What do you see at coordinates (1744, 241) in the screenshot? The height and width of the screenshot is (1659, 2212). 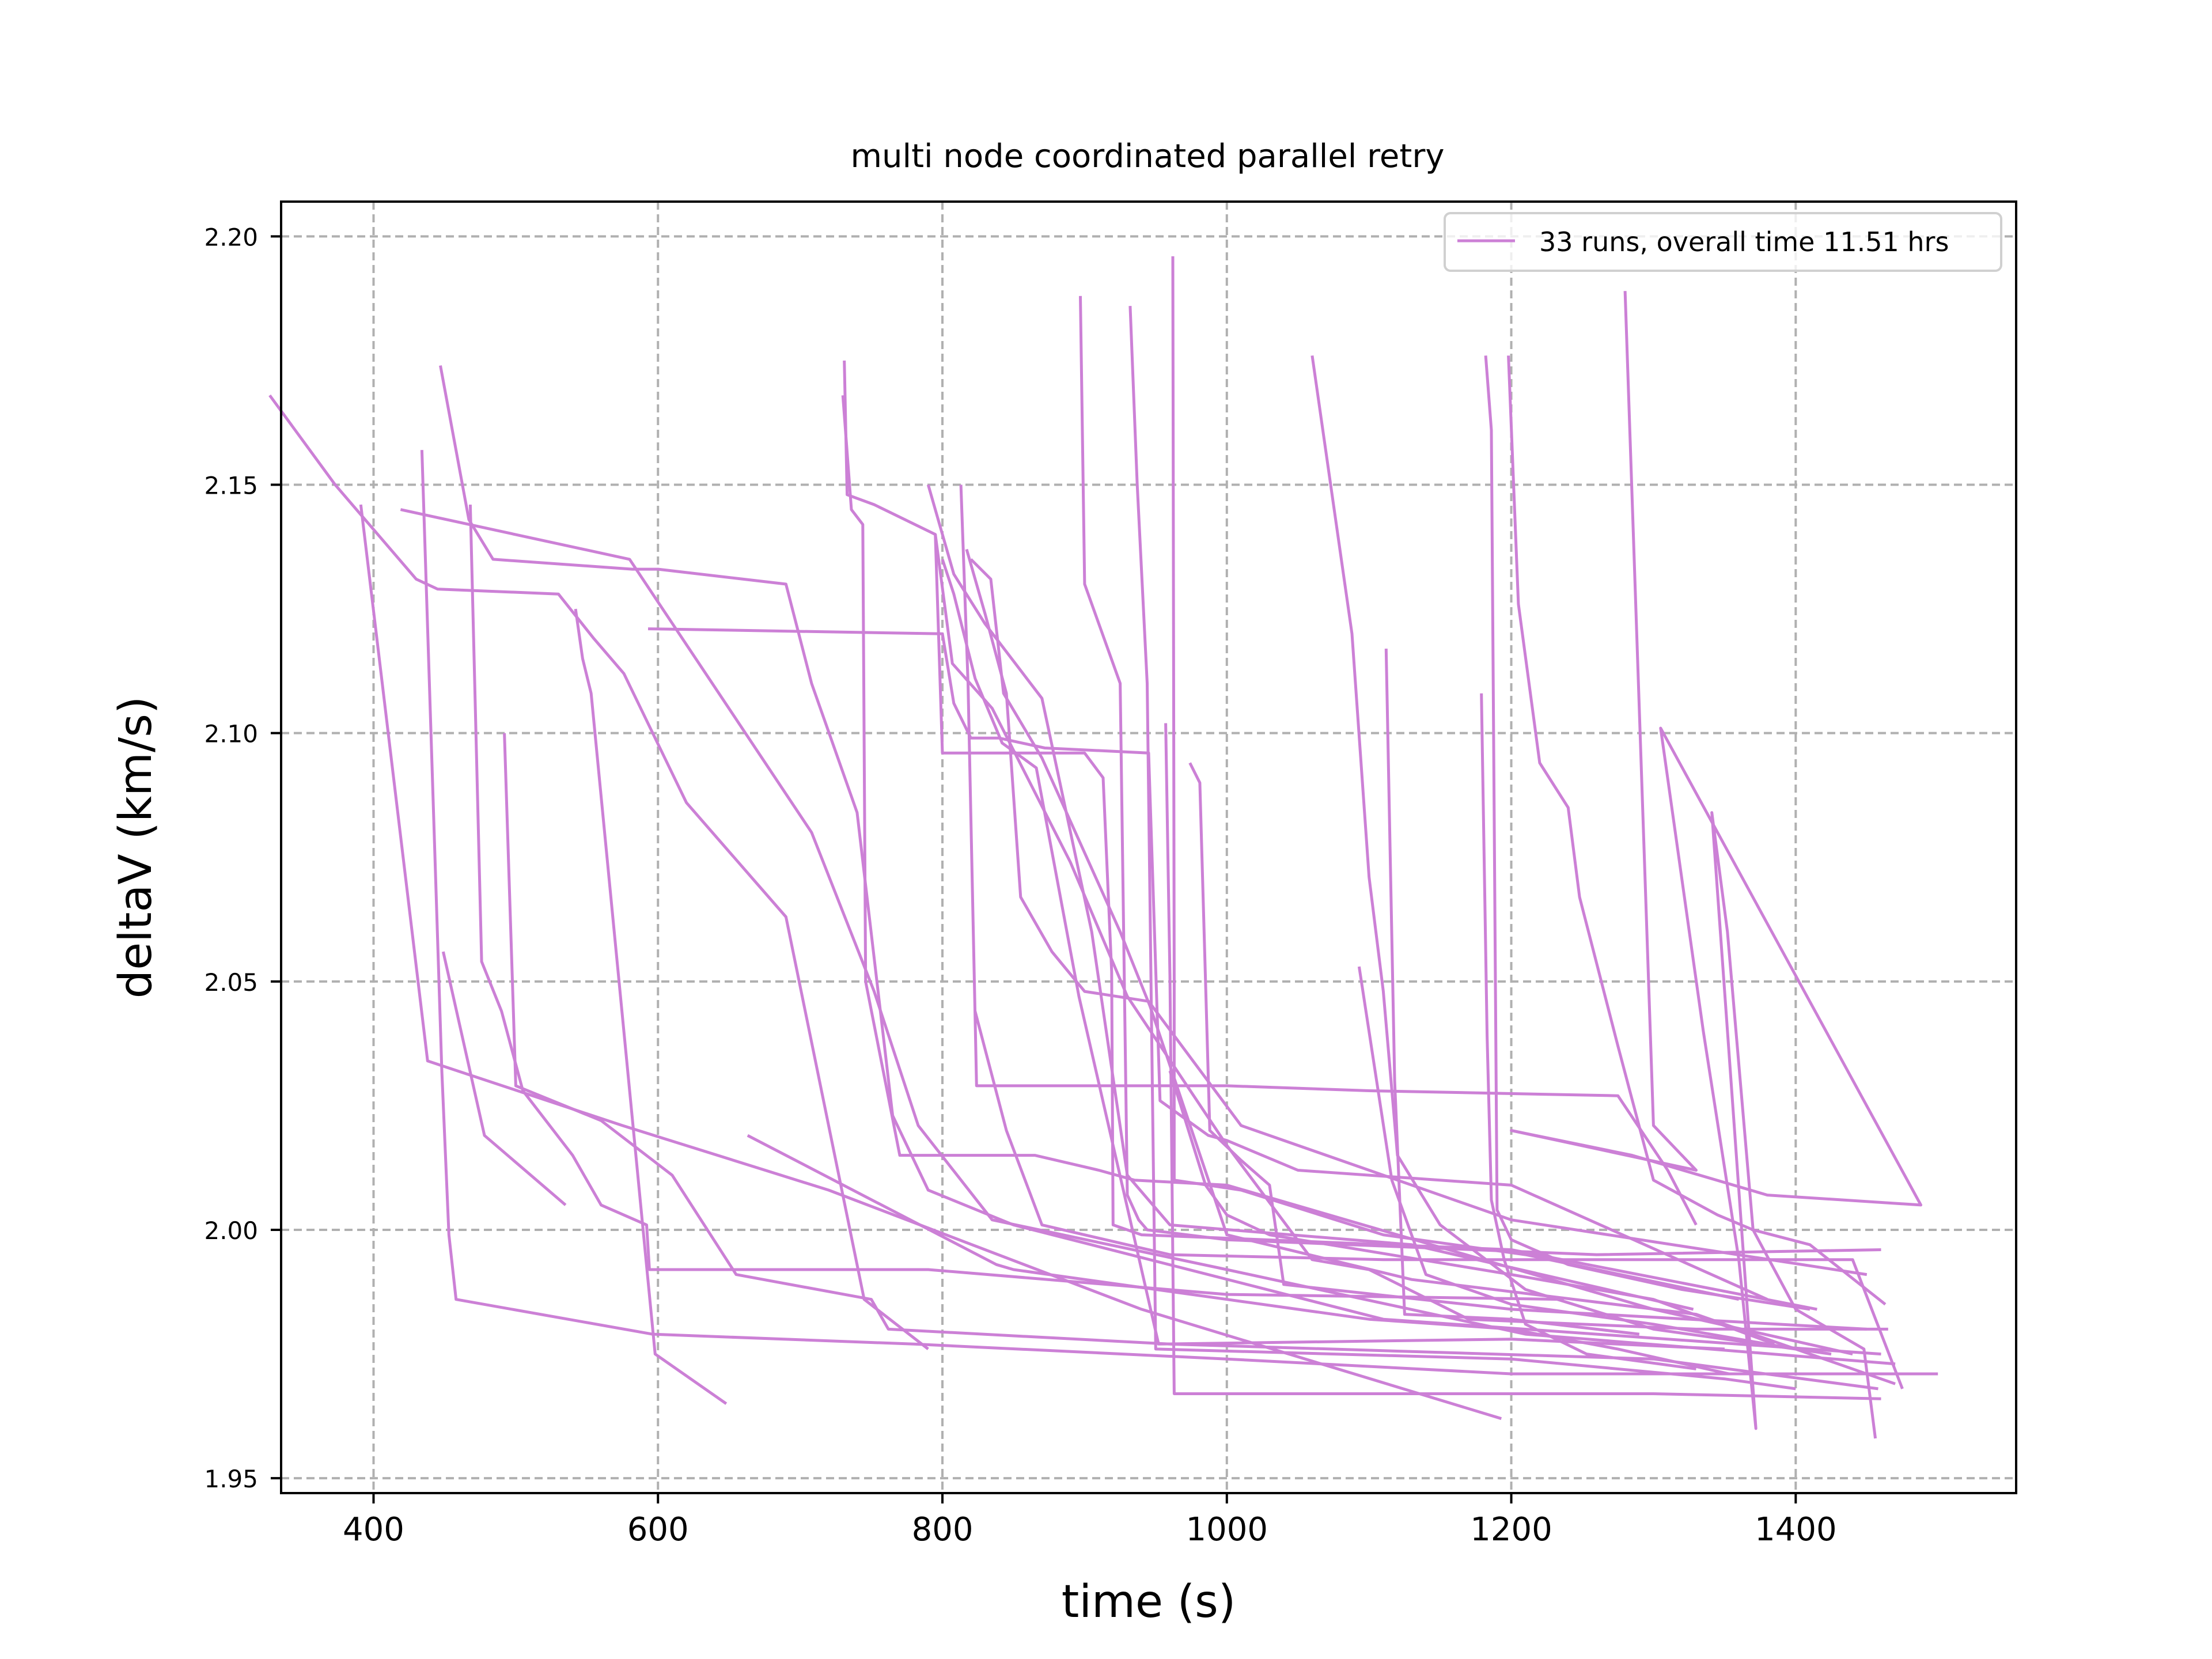 I see `legend-label: 33 runs, overall time 11.51 hrs` at bounding box center [1744, 241].